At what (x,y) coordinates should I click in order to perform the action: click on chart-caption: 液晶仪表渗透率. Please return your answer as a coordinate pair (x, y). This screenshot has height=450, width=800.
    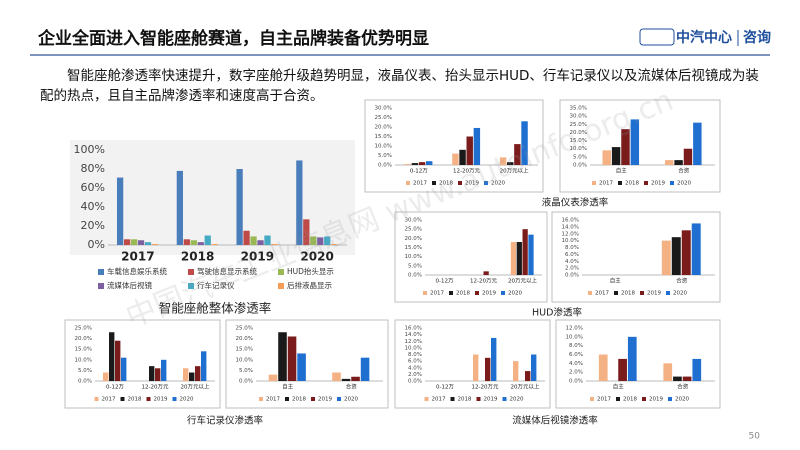
    Looking at the image, I should click on (575, 203).